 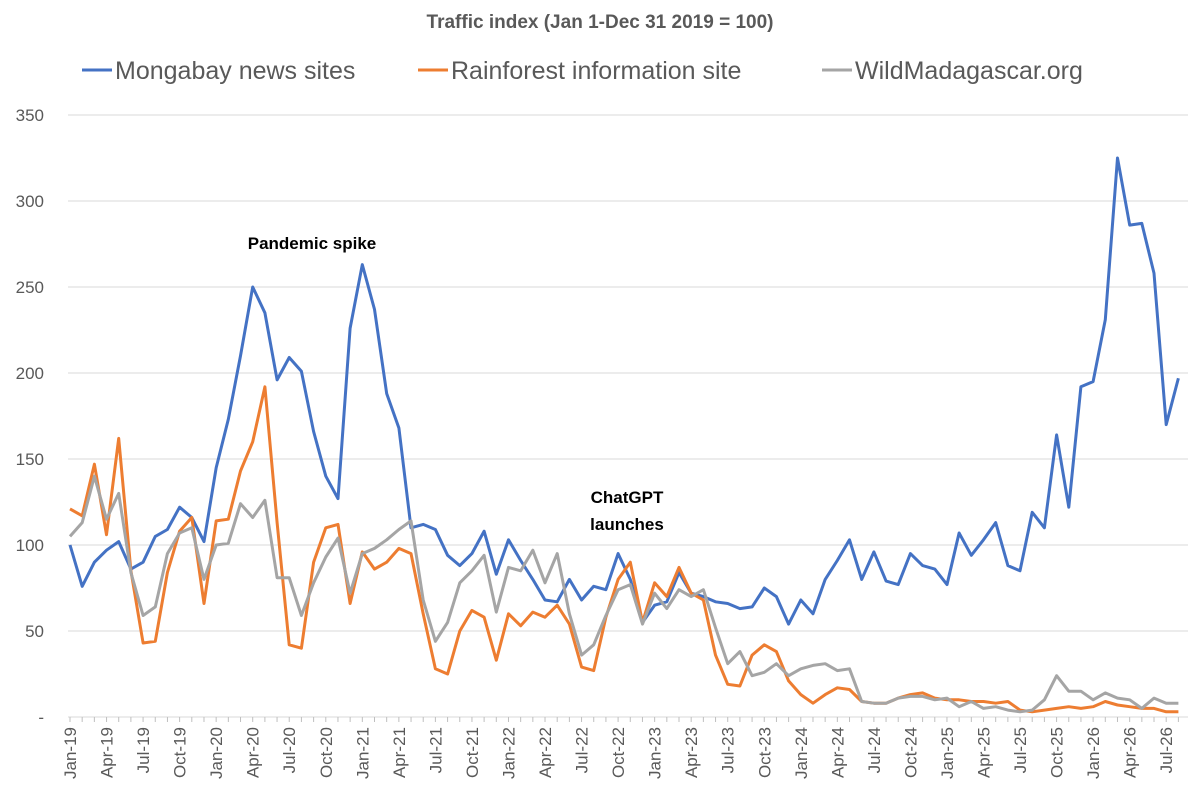 I want to click on x-tick-label: Jul-24, so click(x=874, y=750).